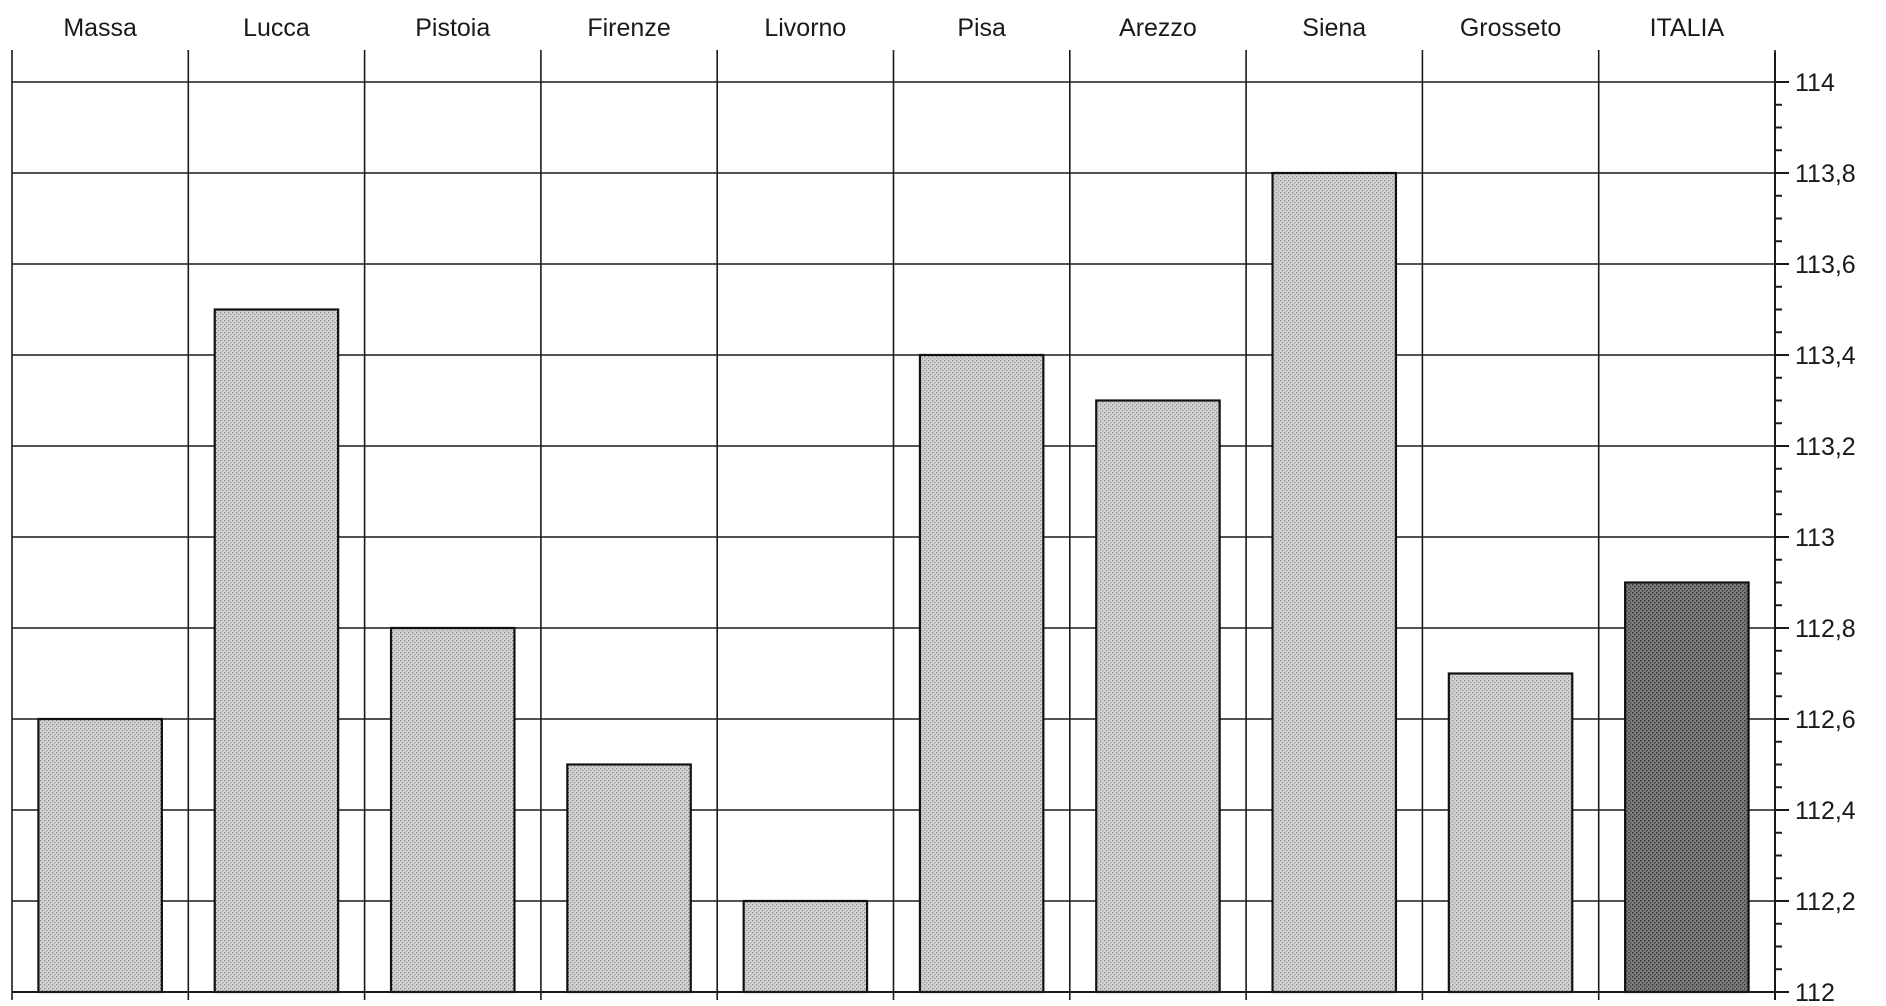 The width and height of the screenshot is (1886, 1006). I want to click on category-label: Pisa, so click(981, 28).